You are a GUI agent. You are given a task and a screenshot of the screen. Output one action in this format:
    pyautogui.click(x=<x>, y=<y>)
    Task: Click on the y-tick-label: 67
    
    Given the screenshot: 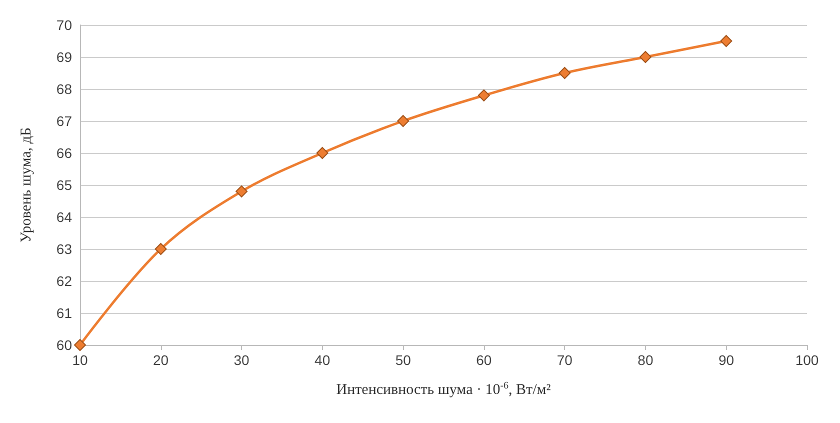 What is the action you would take?
    pyautogui.click(x=64, y=121)
    